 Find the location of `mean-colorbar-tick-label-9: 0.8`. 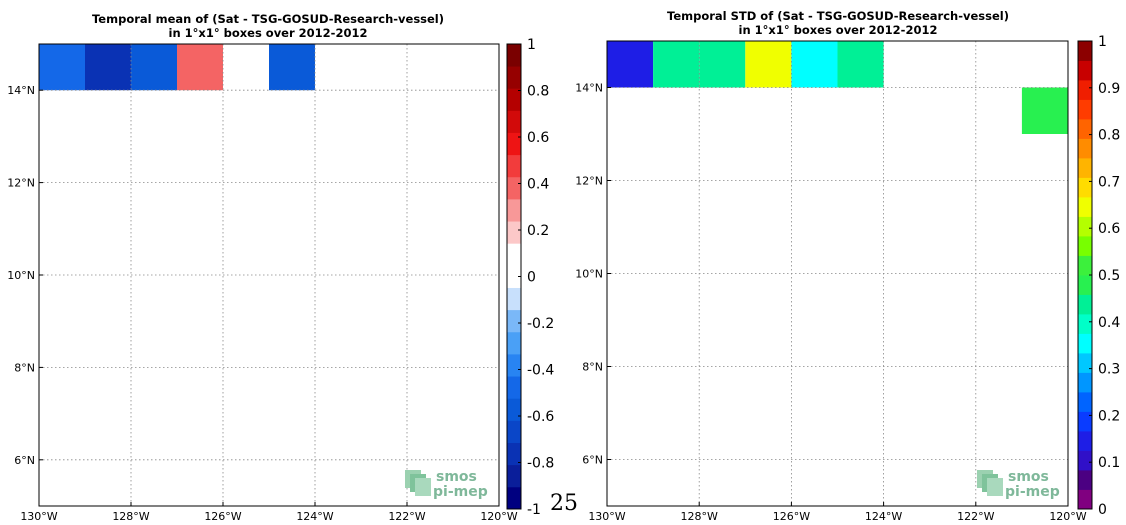

mean-colorbar-tick-label-9: 0.8 is located at coordinates (538, 92).